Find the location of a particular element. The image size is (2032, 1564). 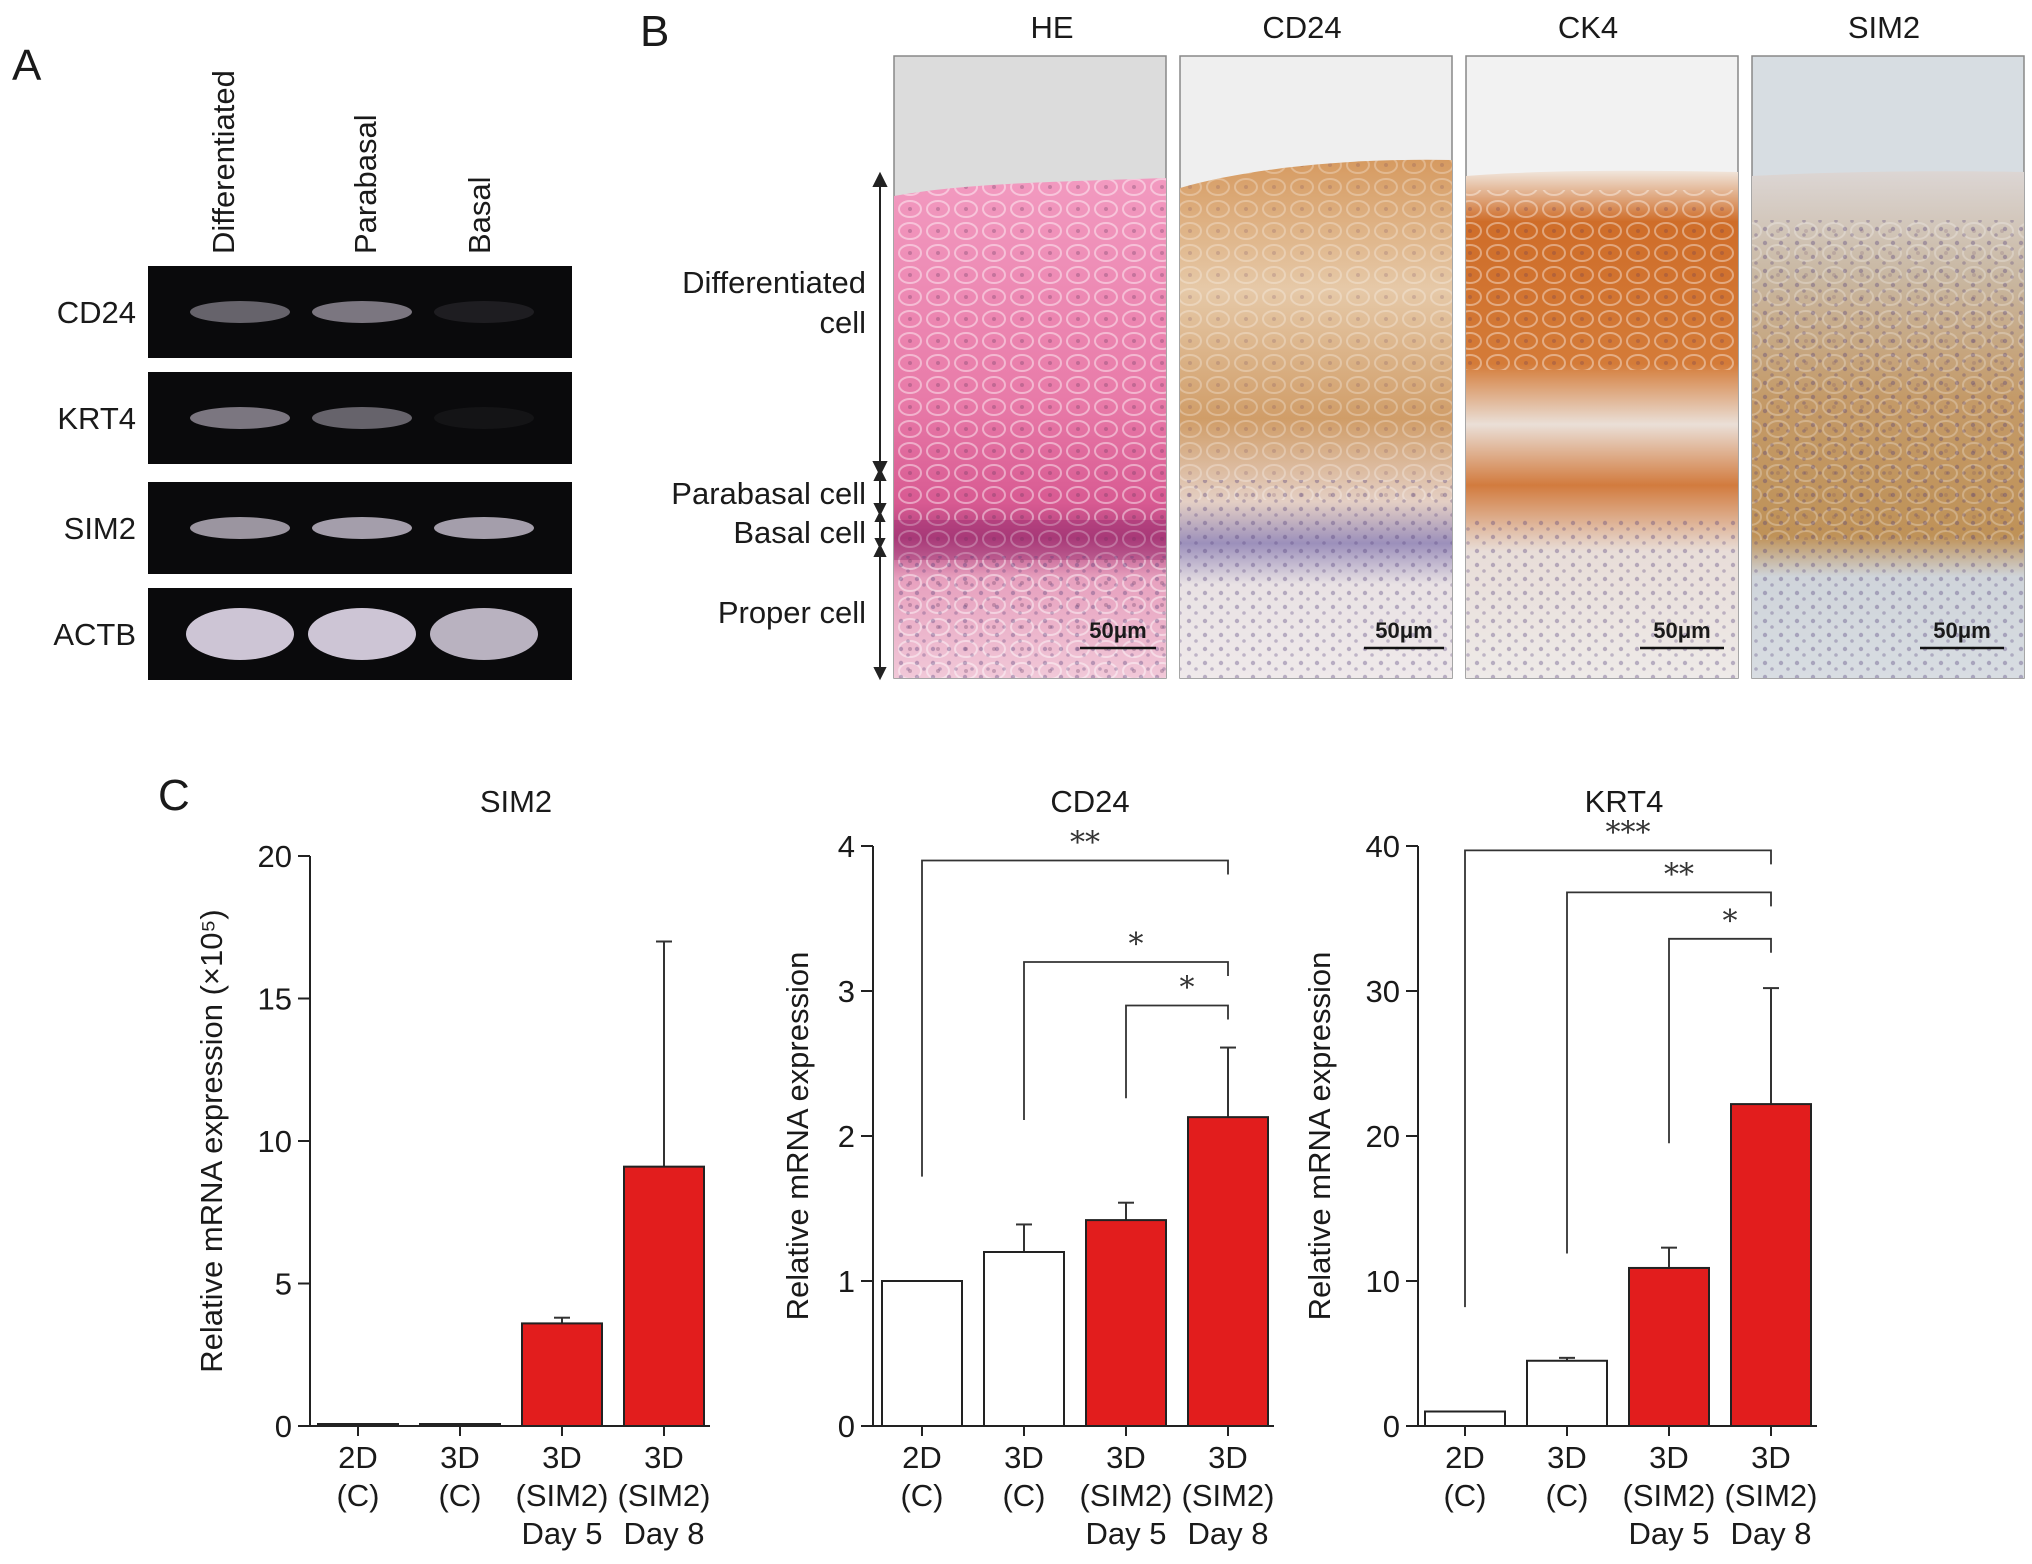

gel-lane-labels: Differentiated Parabasal Basal is located at coordinates (351, 162).